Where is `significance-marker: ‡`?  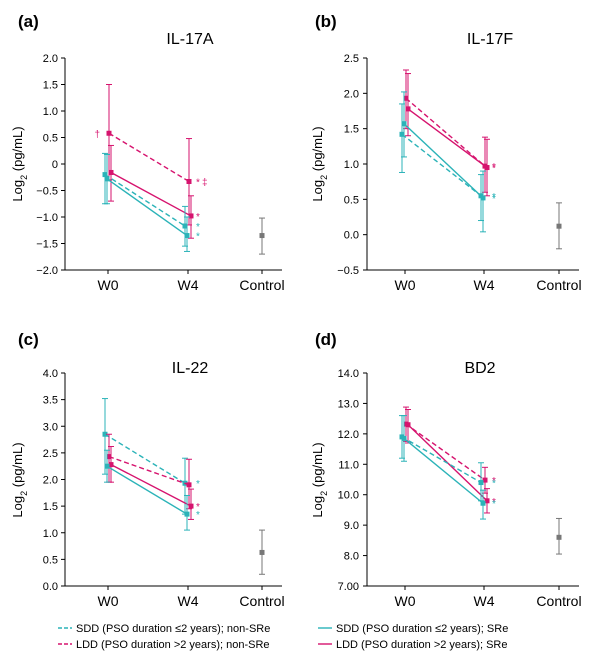
significance-marker: ‡ is located at coordinates (205, 182).